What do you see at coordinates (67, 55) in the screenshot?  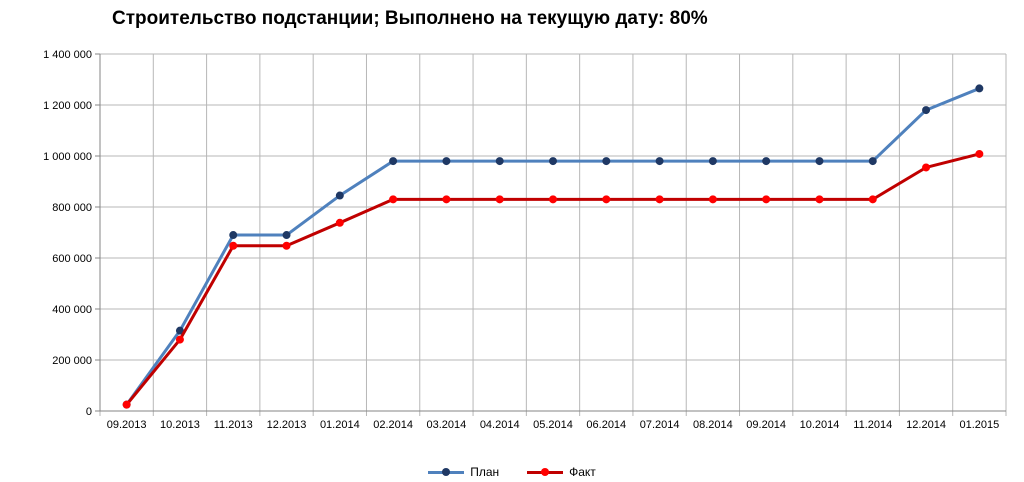 I see `y-tick-label: 1 400 000` at bounding box center [67, 55].